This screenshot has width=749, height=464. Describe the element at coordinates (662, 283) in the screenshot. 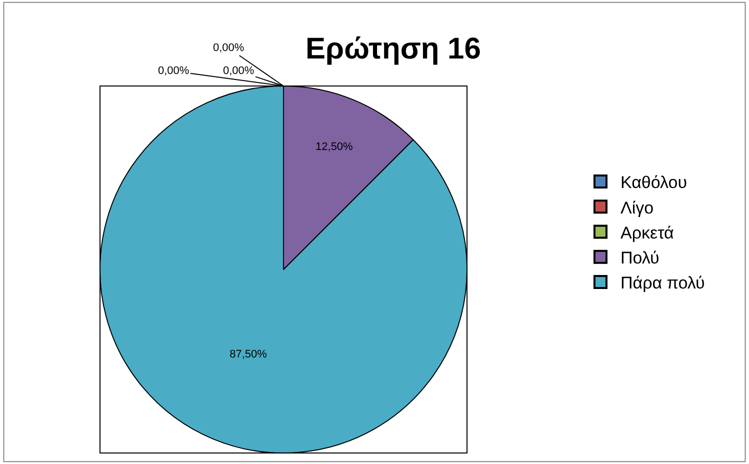

I see `legend-label: Πάρα πολύ` at that location.